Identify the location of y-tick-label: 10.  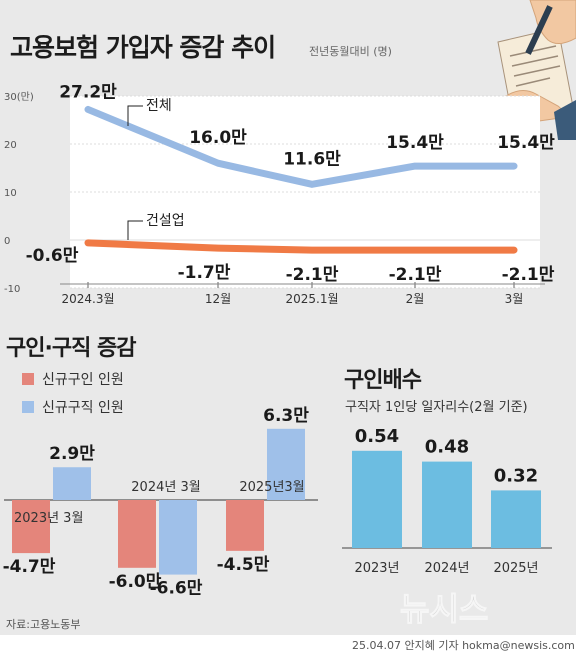
(10, 193).